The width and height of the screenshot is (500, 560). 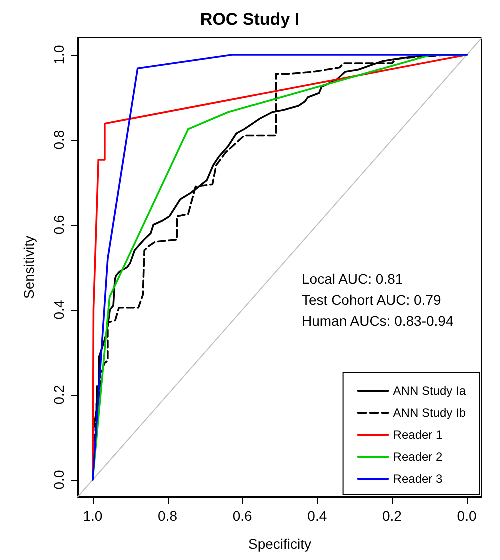 What do you see at coordinates (378, 321) in the screenshot?
I see `annotation: Human AUCs: 0.83-0.94` at bounding box center [378, 321].